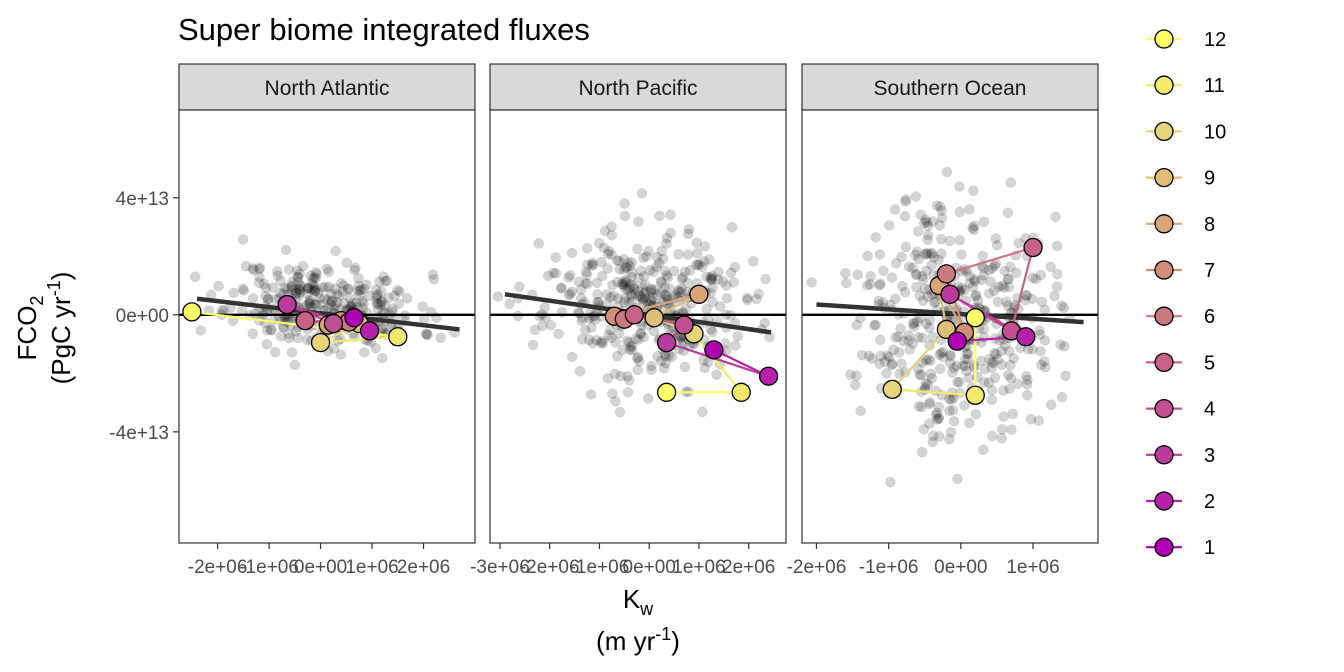  Describe the element at coordinates (649, 567) in the screenshot. I see `x-tick-label: 0e+00` at that location.